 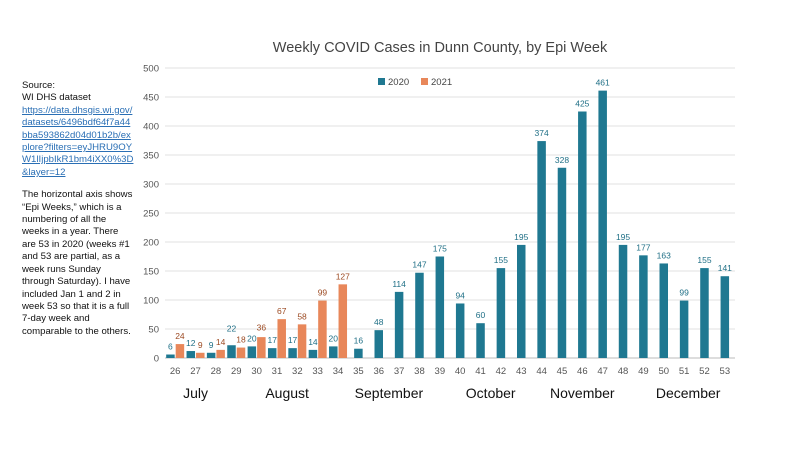 What do you see at coordinates (684, 371) in the screenshot?
I see `x-tick-label: 51` at bounding box center [684, 371].